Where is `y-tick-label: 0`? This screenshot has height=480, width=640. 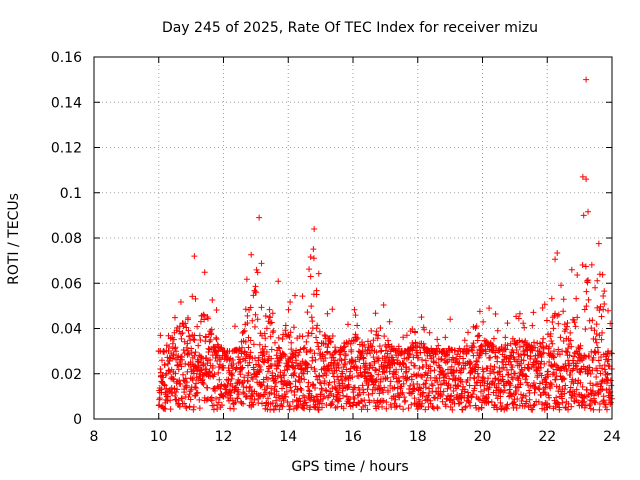 y-tick-label: 0 is located at coordinates (77, 420).